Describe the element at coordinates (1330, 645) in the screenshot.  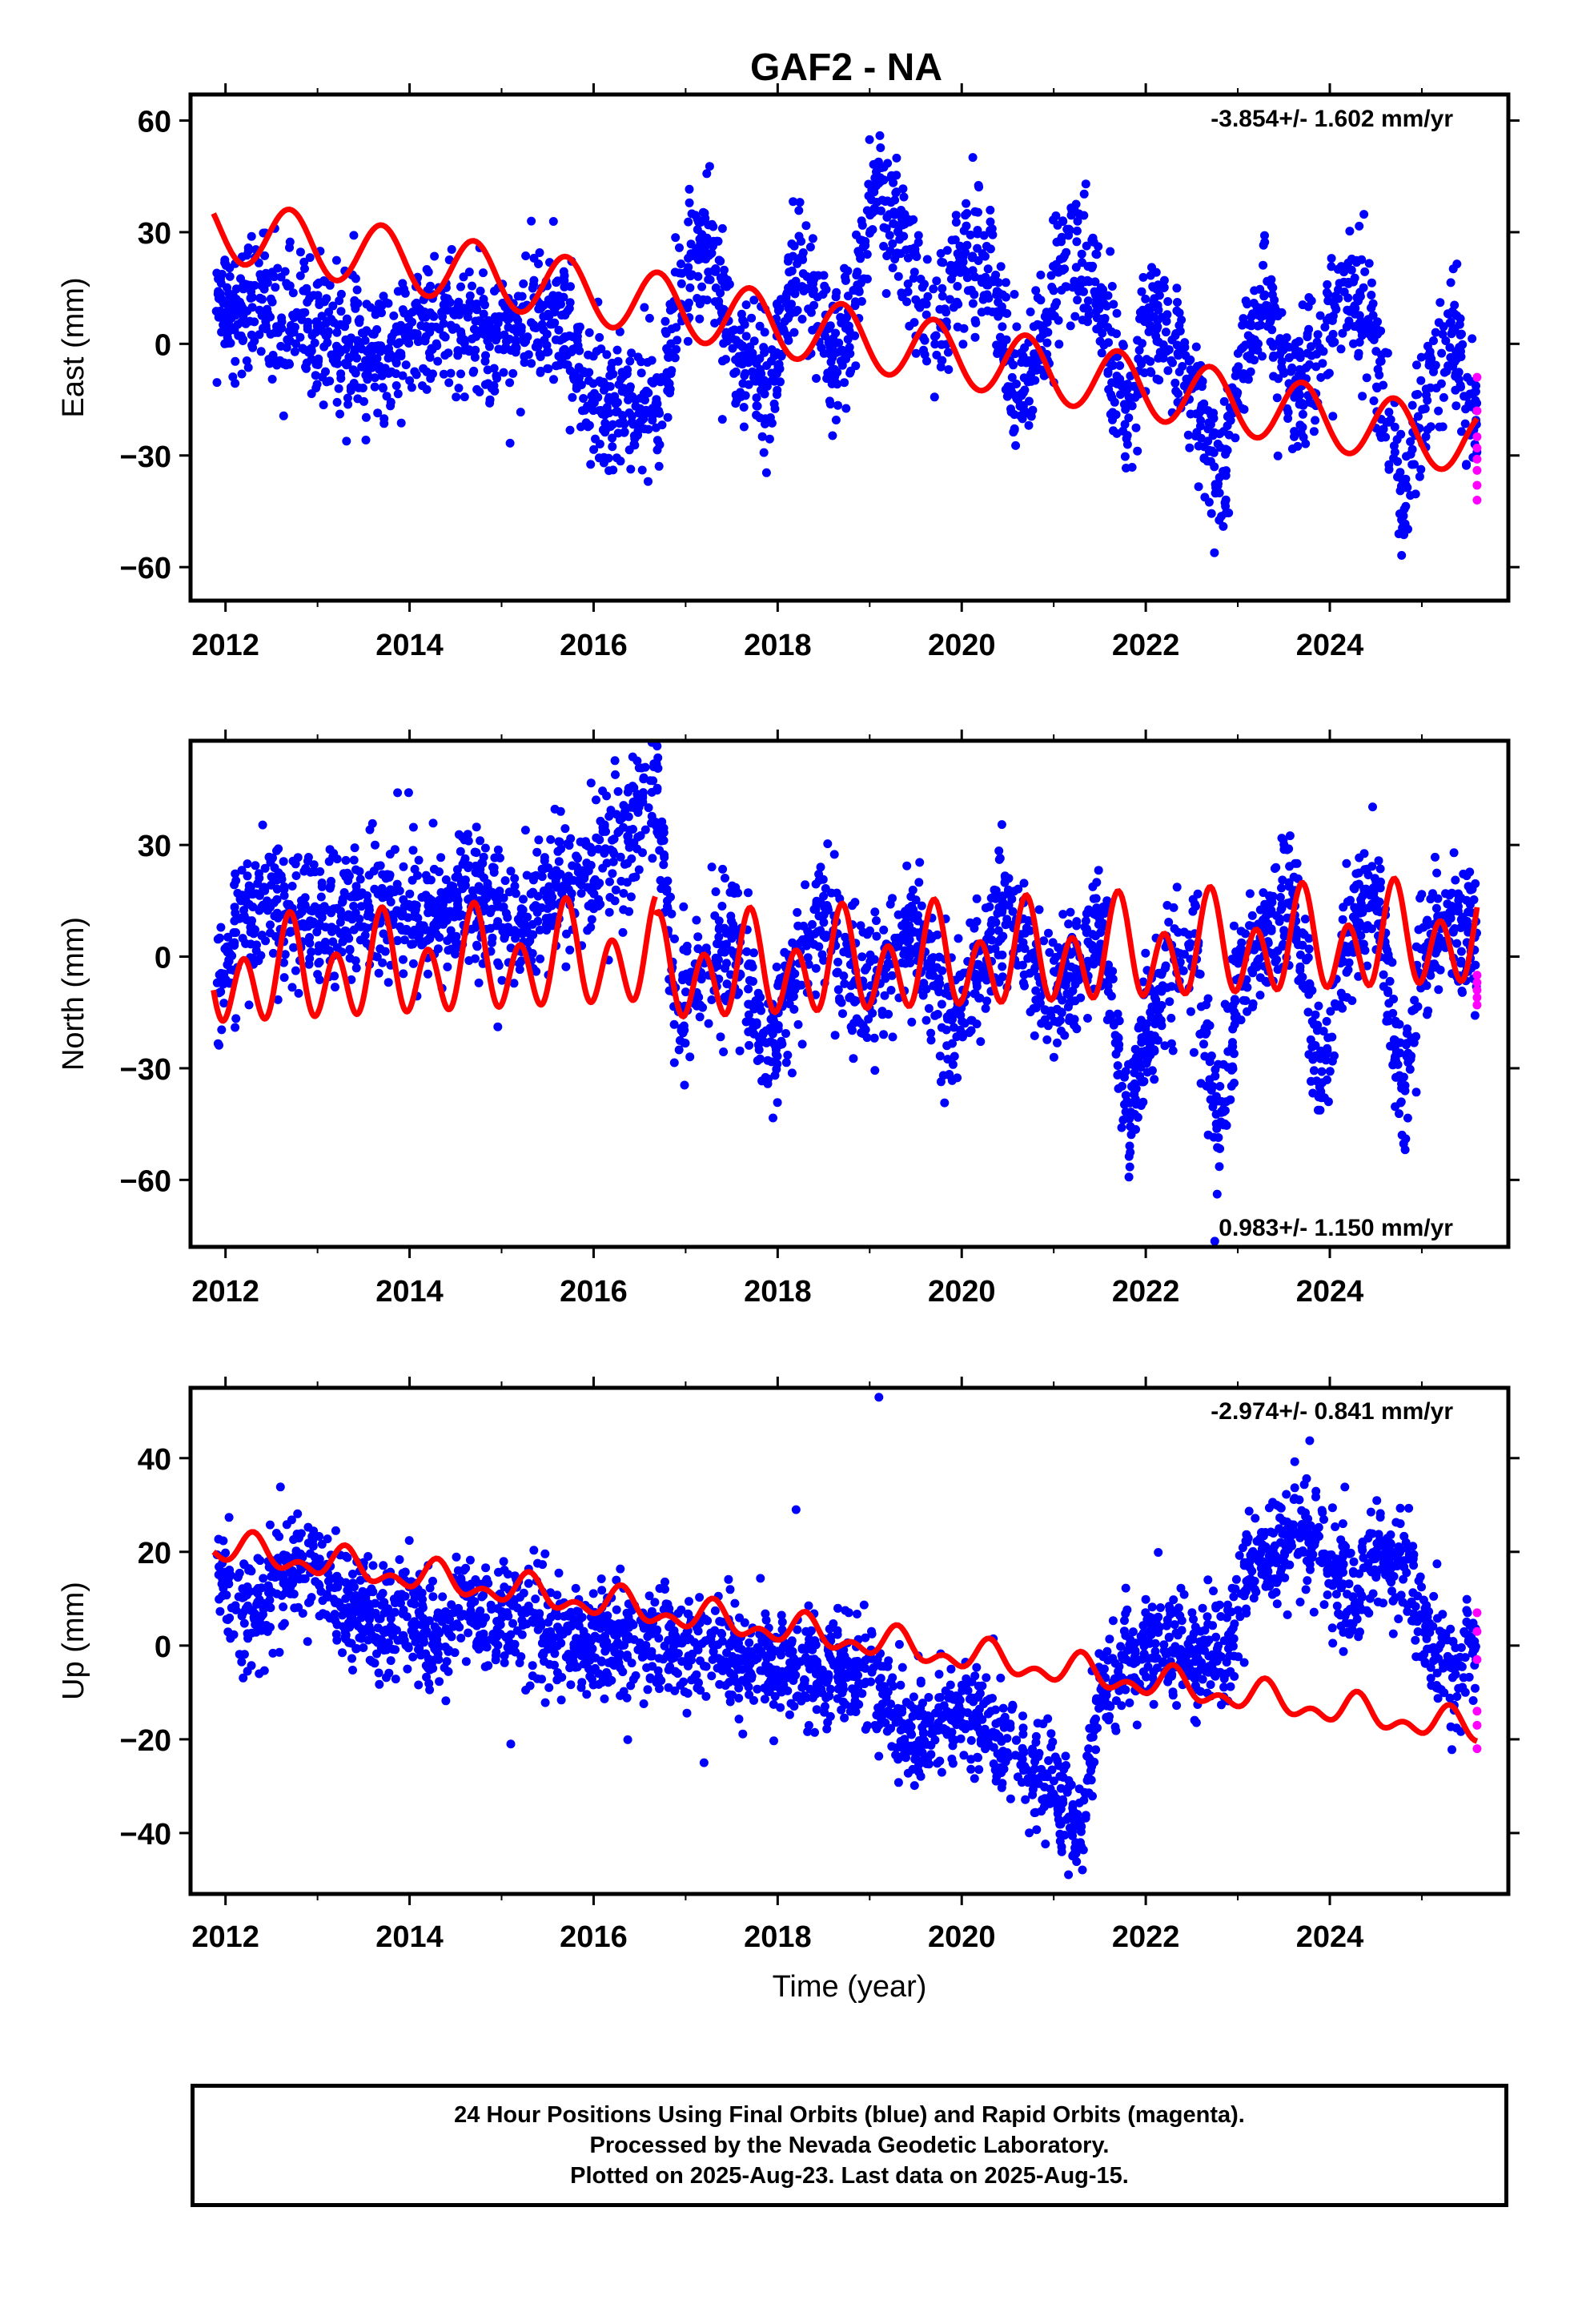
I see `x-tick-label: 2024` at that location.